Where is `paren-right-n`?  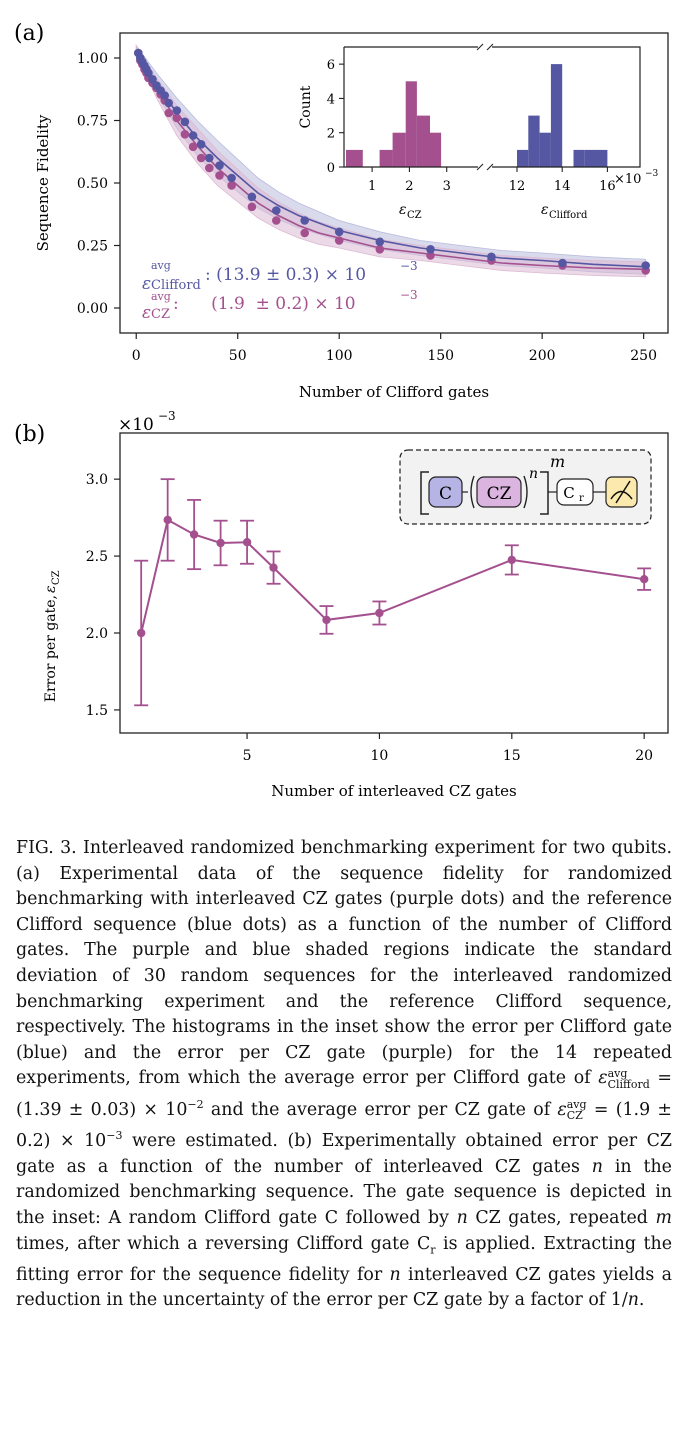 paren-right-n is located at coordinates (525, 492).